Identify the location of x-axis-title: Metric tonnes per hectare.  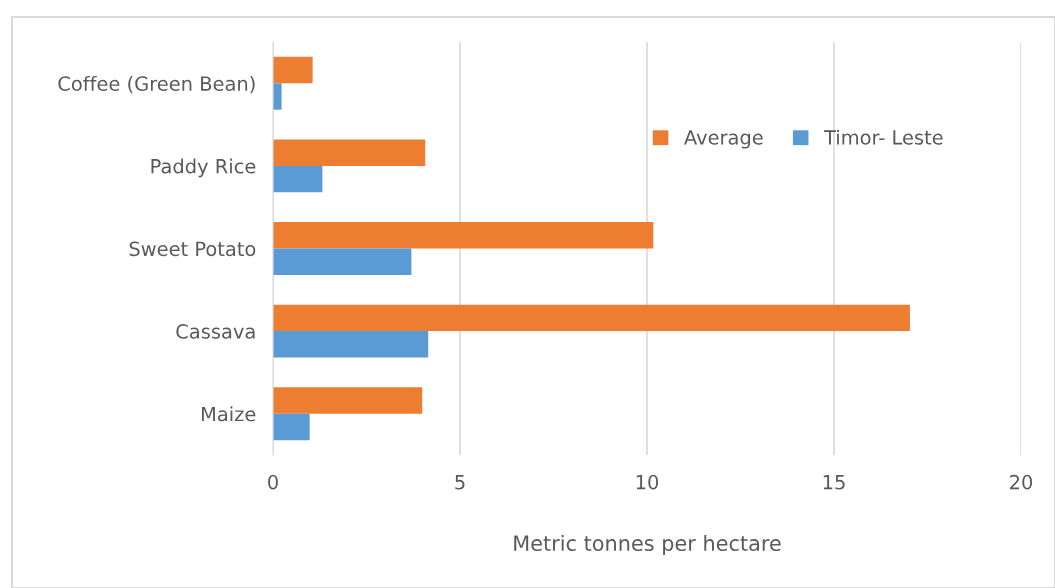
(647, 545).